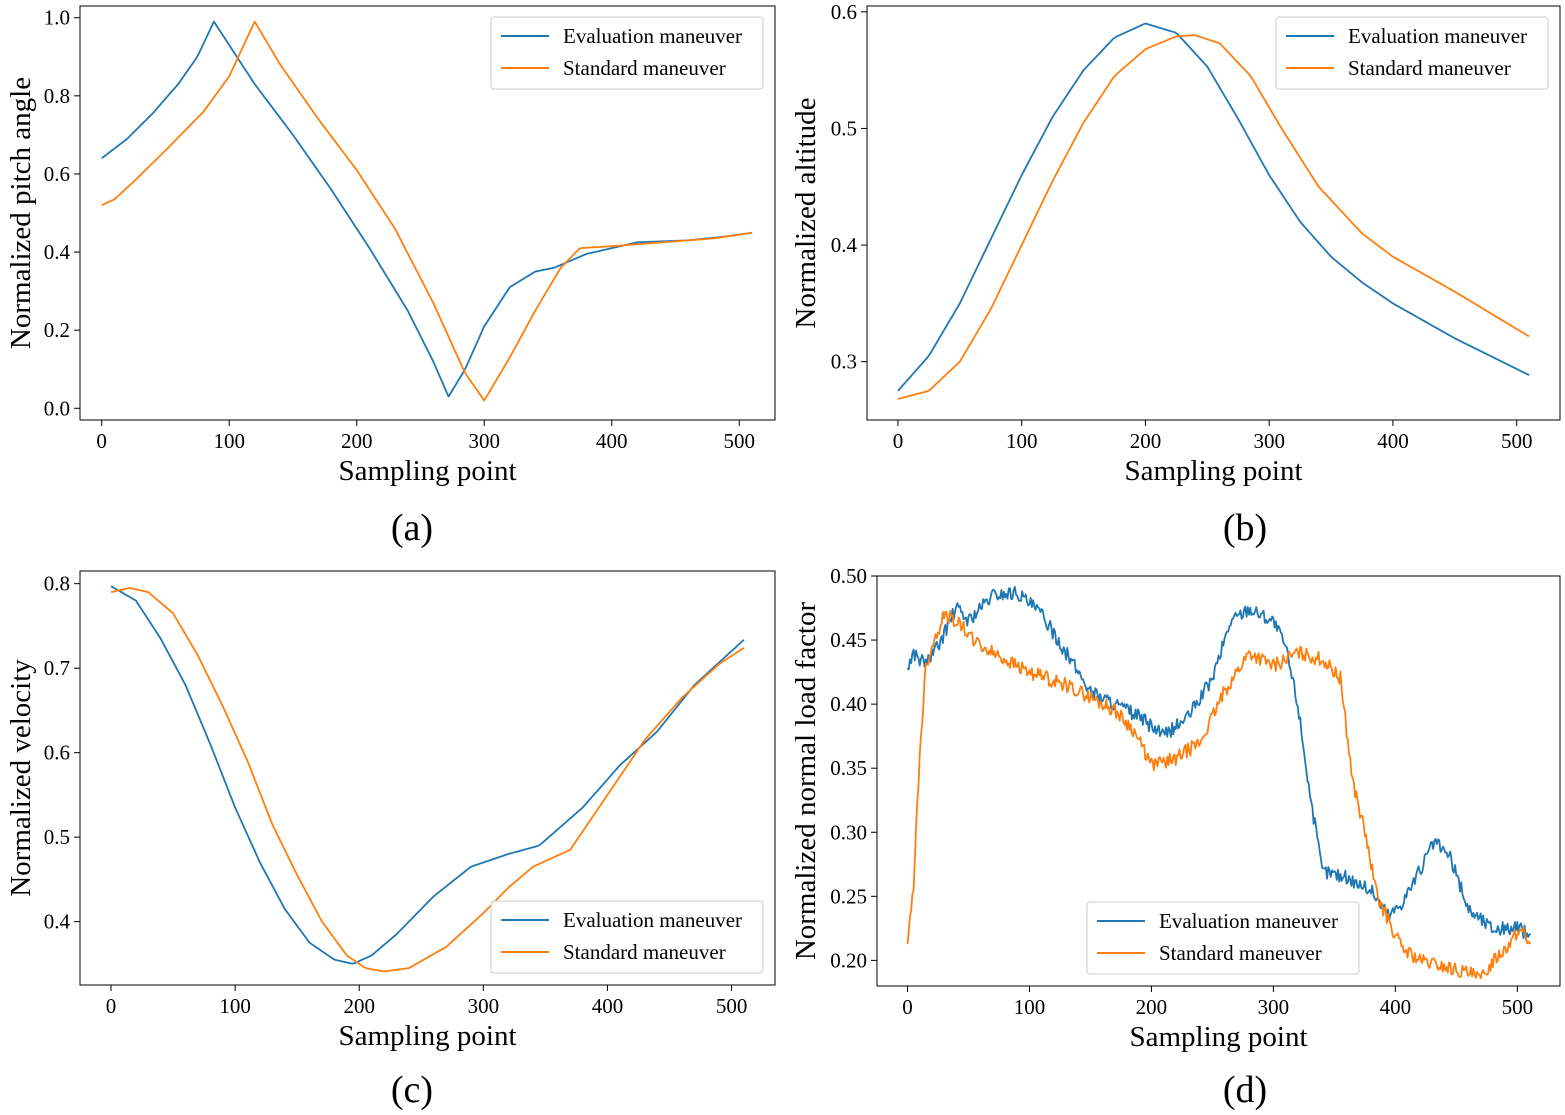 The image size is (1565, 1115). Describe the element at coordinates (848, 832) in the screenshot. I see `y-tick-label: 0.30` at that location.